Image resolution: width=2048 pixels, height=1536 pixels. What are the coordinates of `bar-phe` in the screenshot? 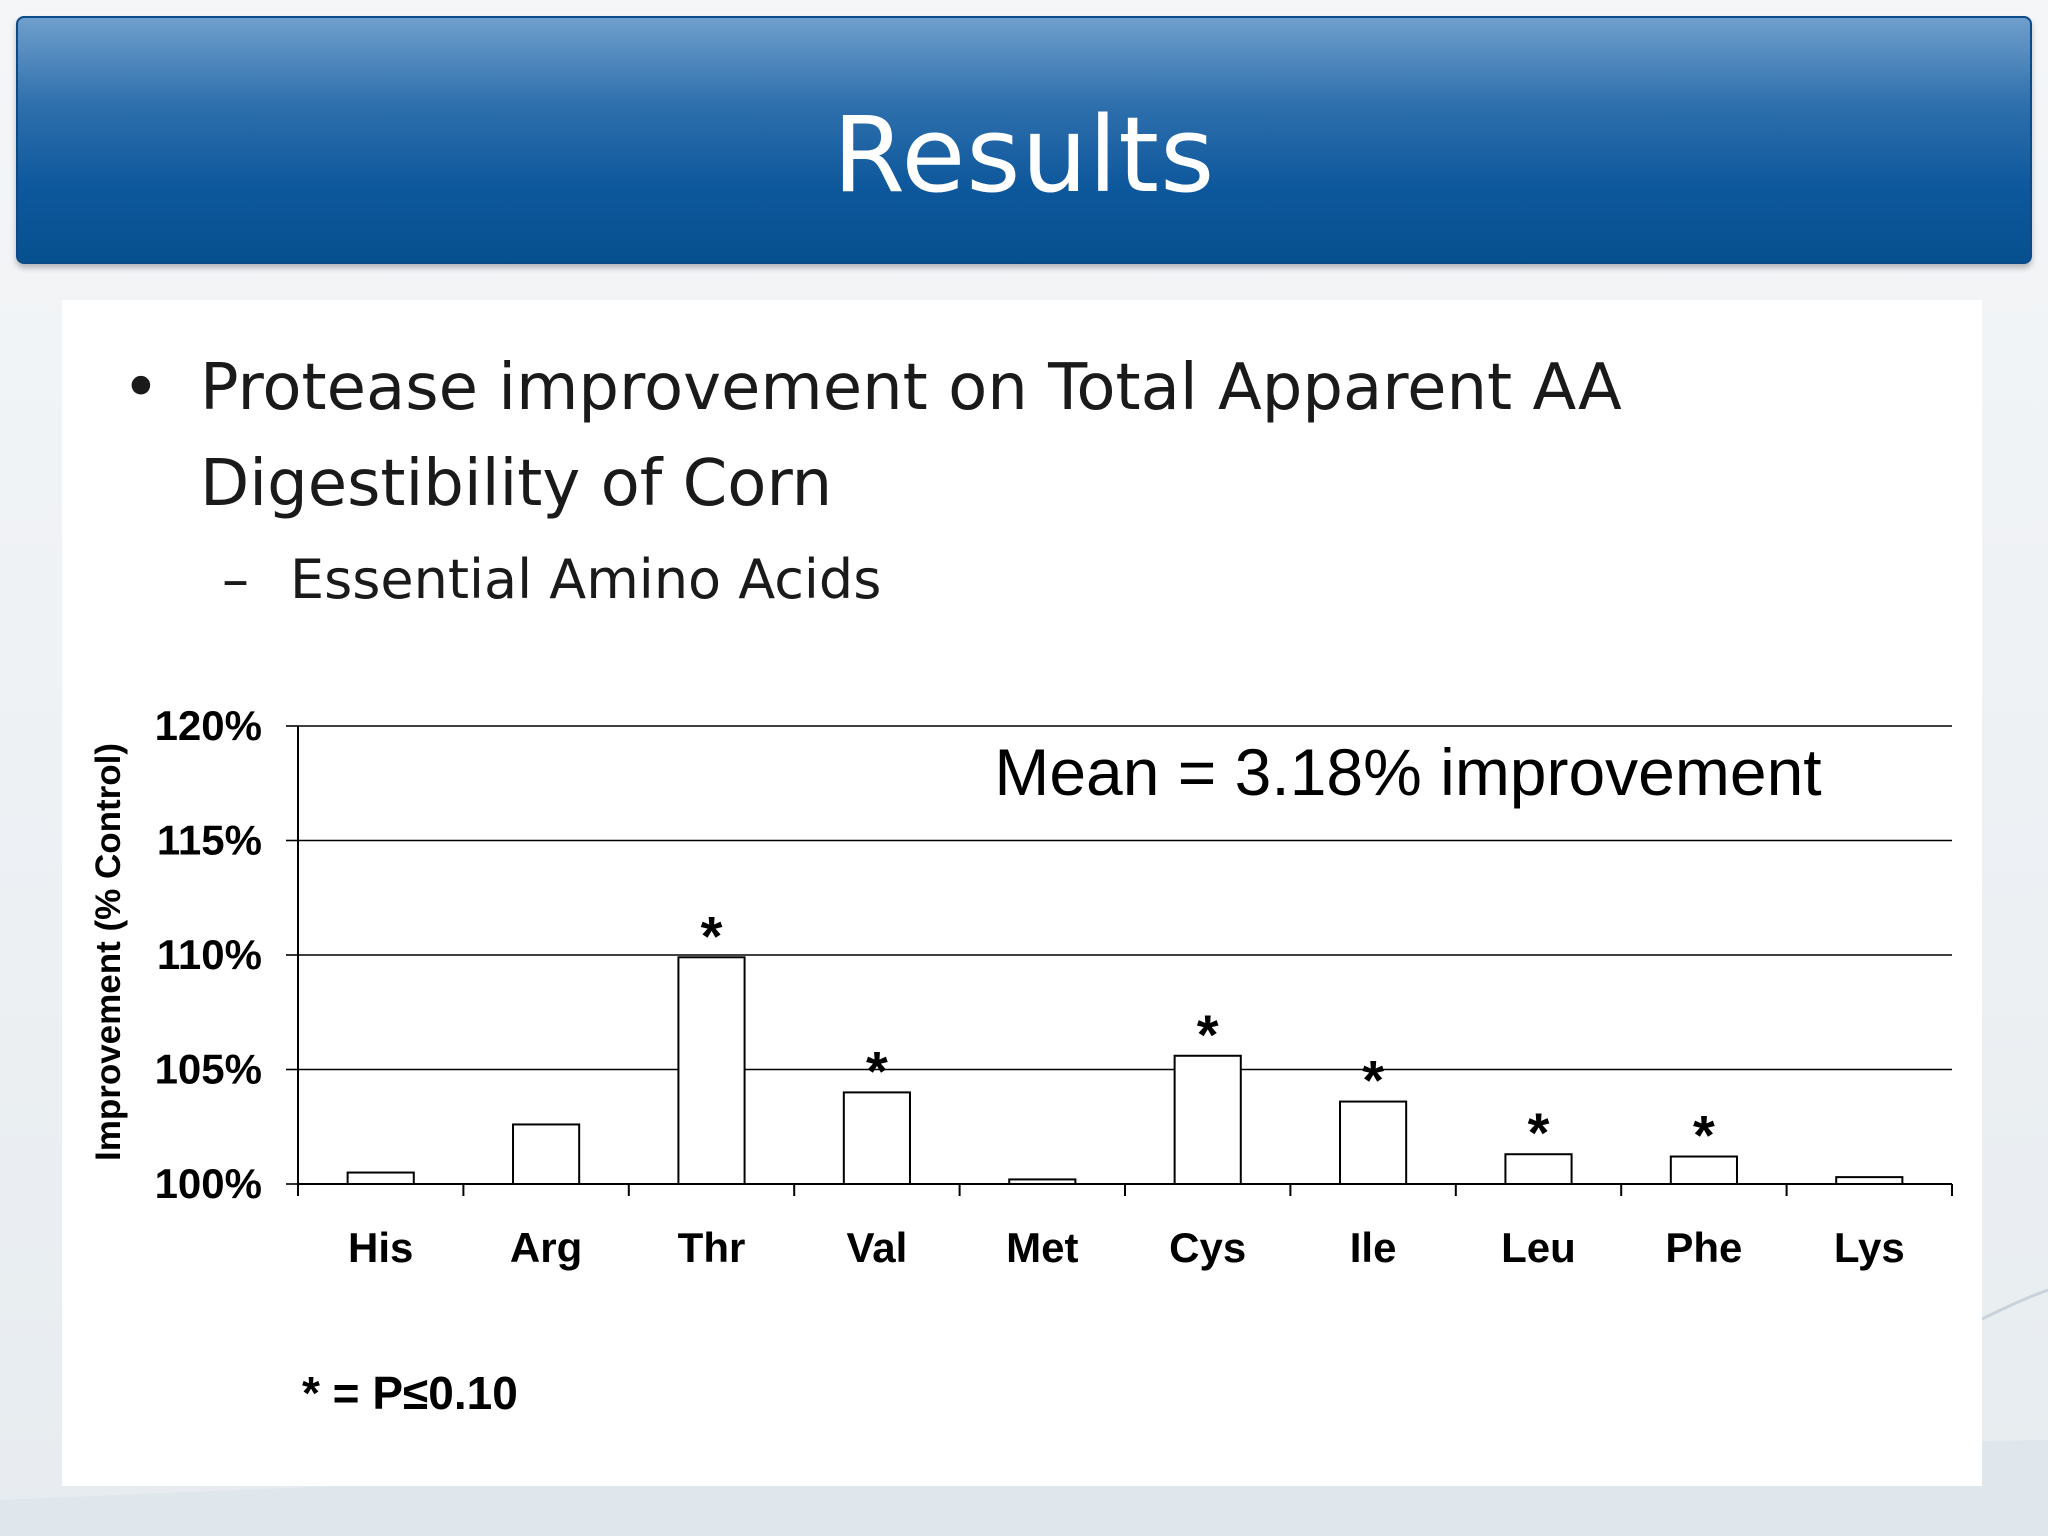 It's located at (1703, 1170).